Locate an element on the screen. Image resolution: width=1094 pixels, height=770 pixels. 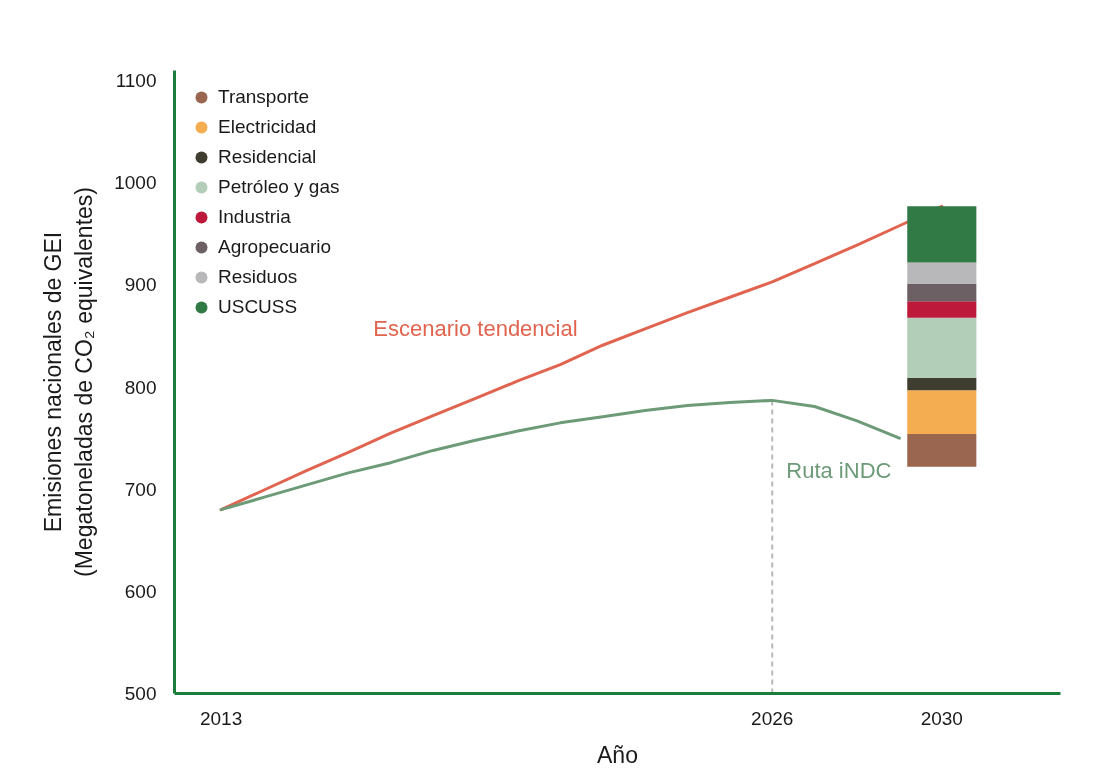
series-label: Escenario tendencial is located at coordinates (475, 328).